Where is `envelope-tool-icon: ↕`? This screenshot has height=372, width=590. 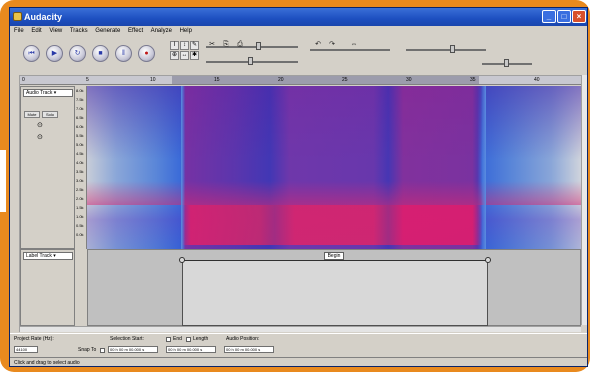
envelope-tool-icon: ↕ is located at coordinates (184, 45).